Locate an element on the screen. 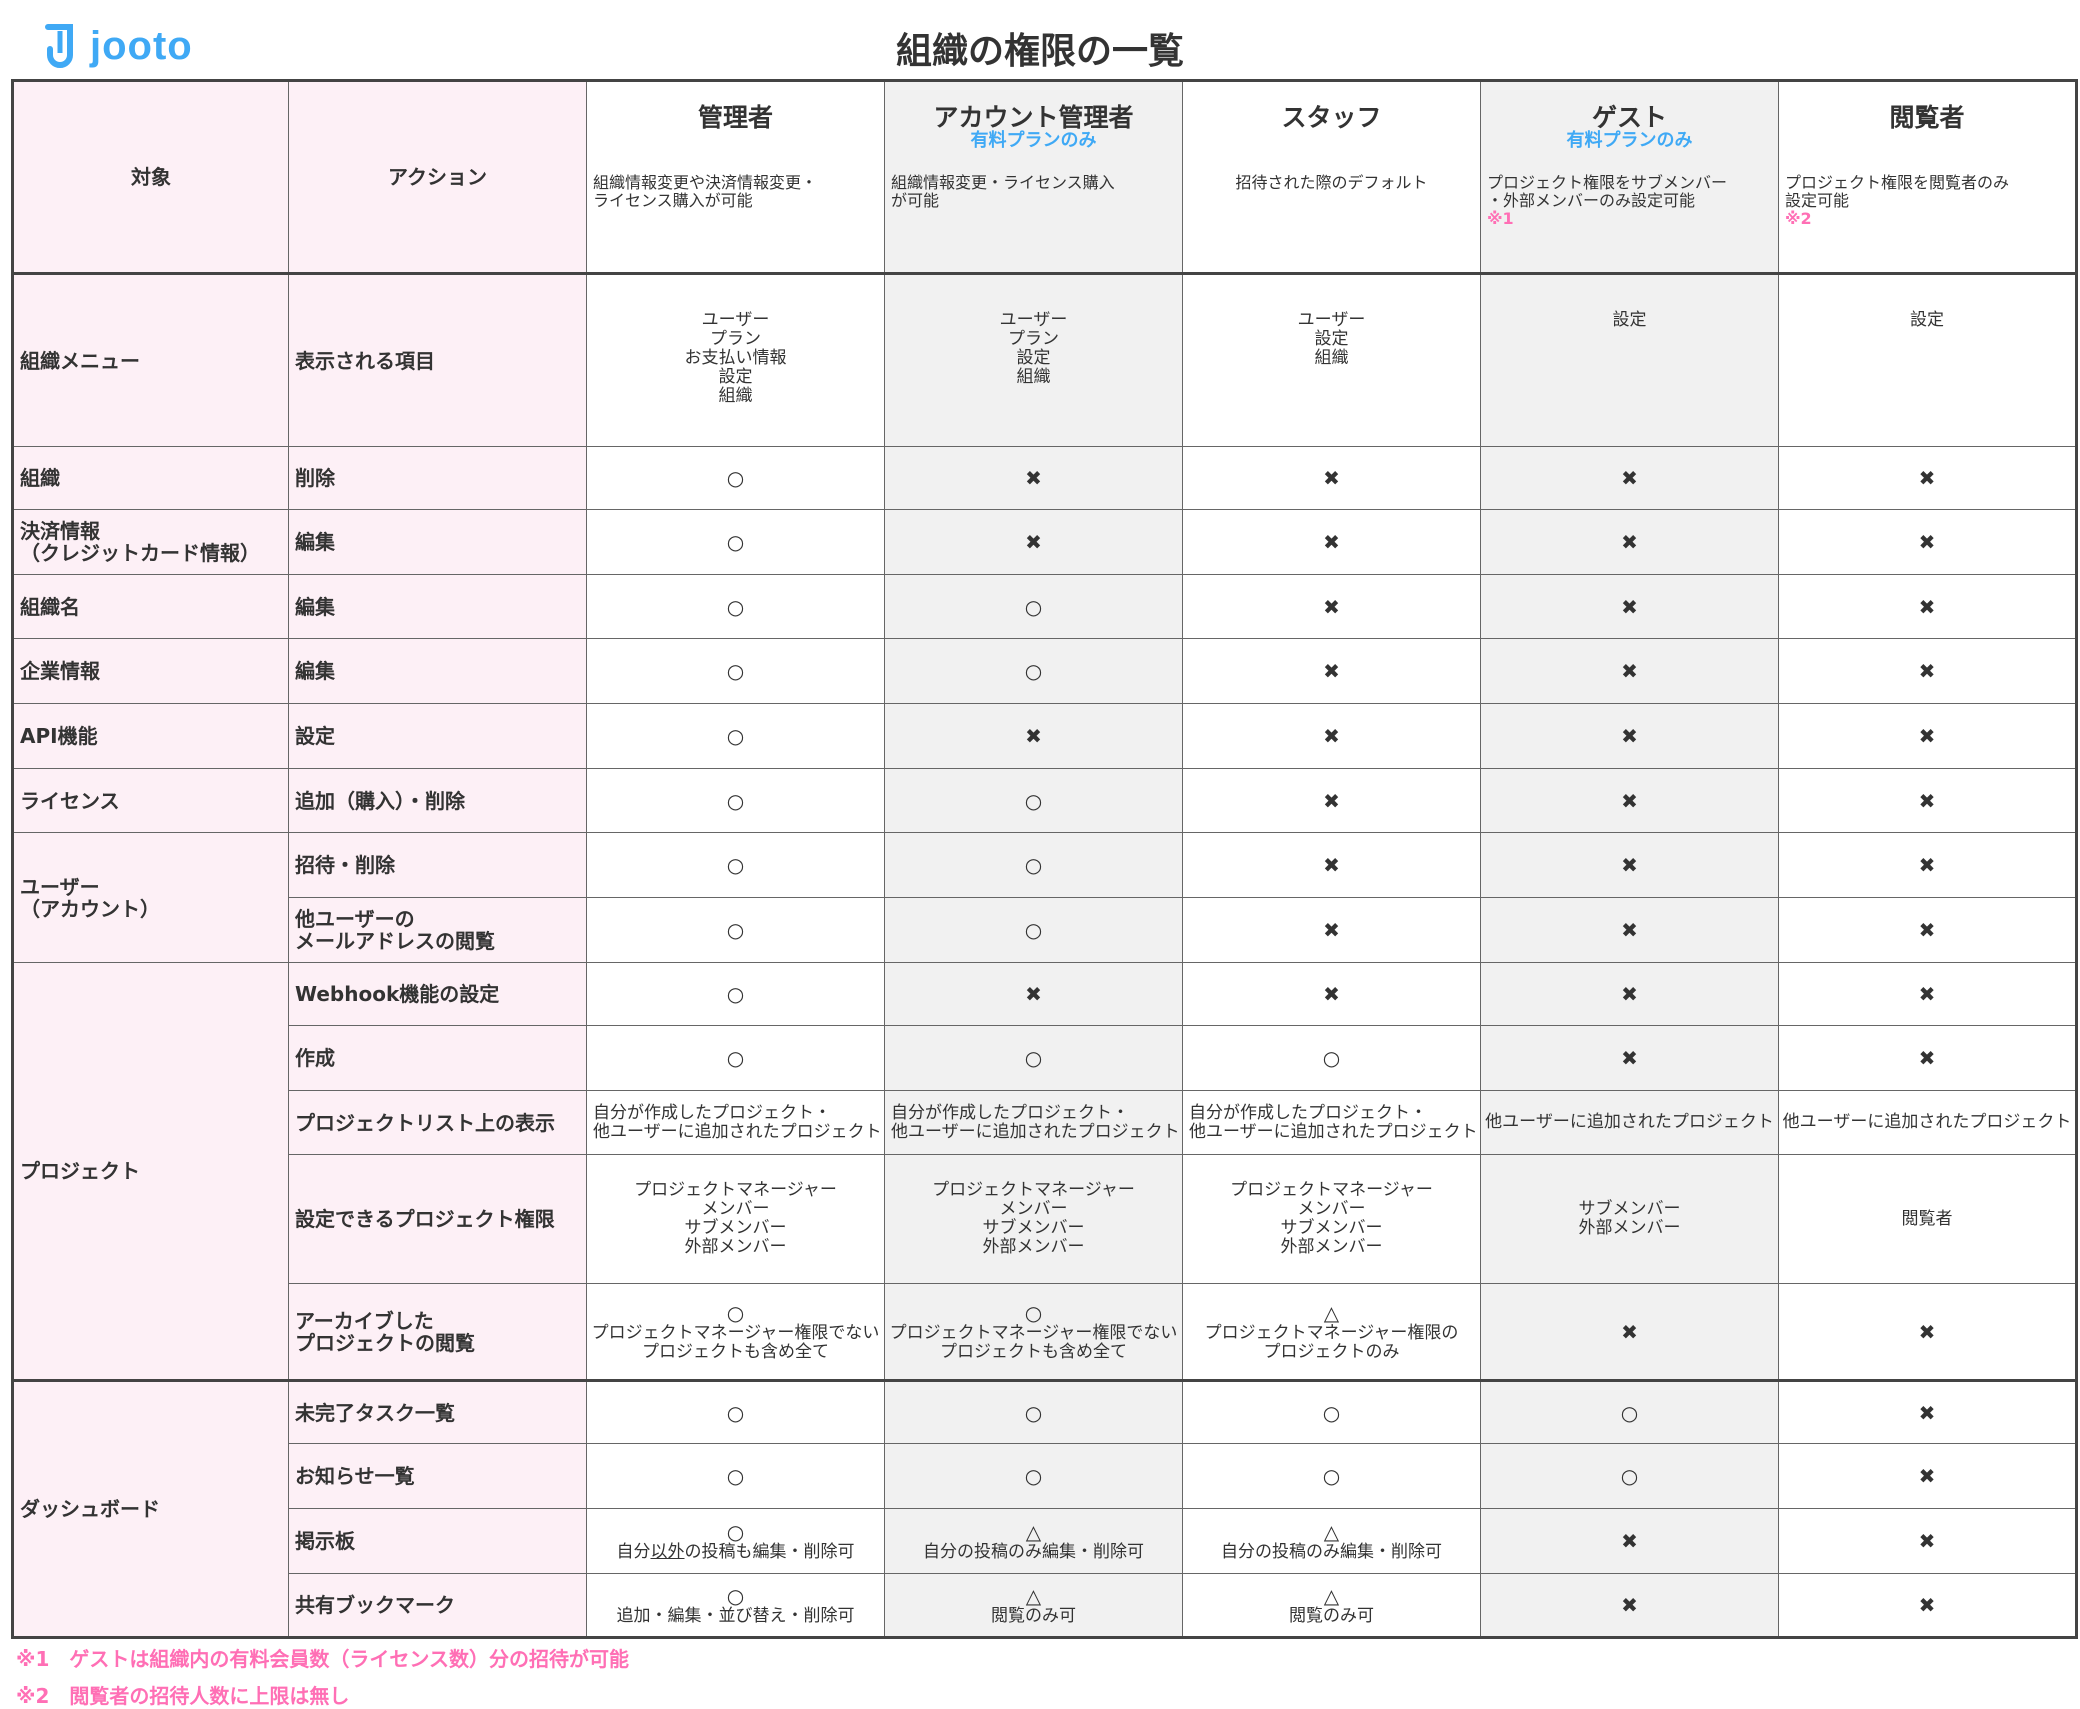  logo-text: jooto is located at coordinates (141, 45).